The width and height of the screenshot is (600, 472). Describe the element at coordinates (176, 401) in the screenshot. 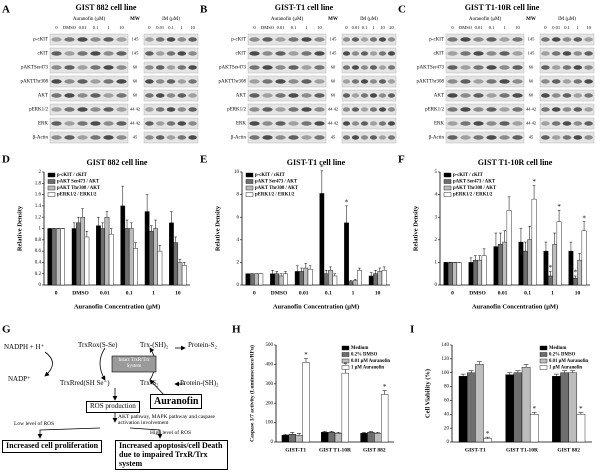

I see `auranofin-box: Auranofin` at that location.